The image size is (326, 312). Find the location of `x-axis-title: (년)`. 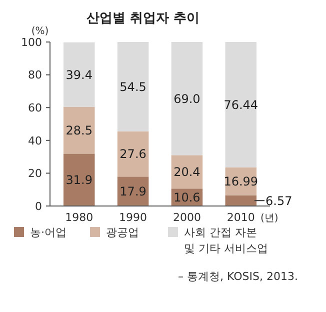

x-axis-title: (년) is located at coordinates (269, 218).